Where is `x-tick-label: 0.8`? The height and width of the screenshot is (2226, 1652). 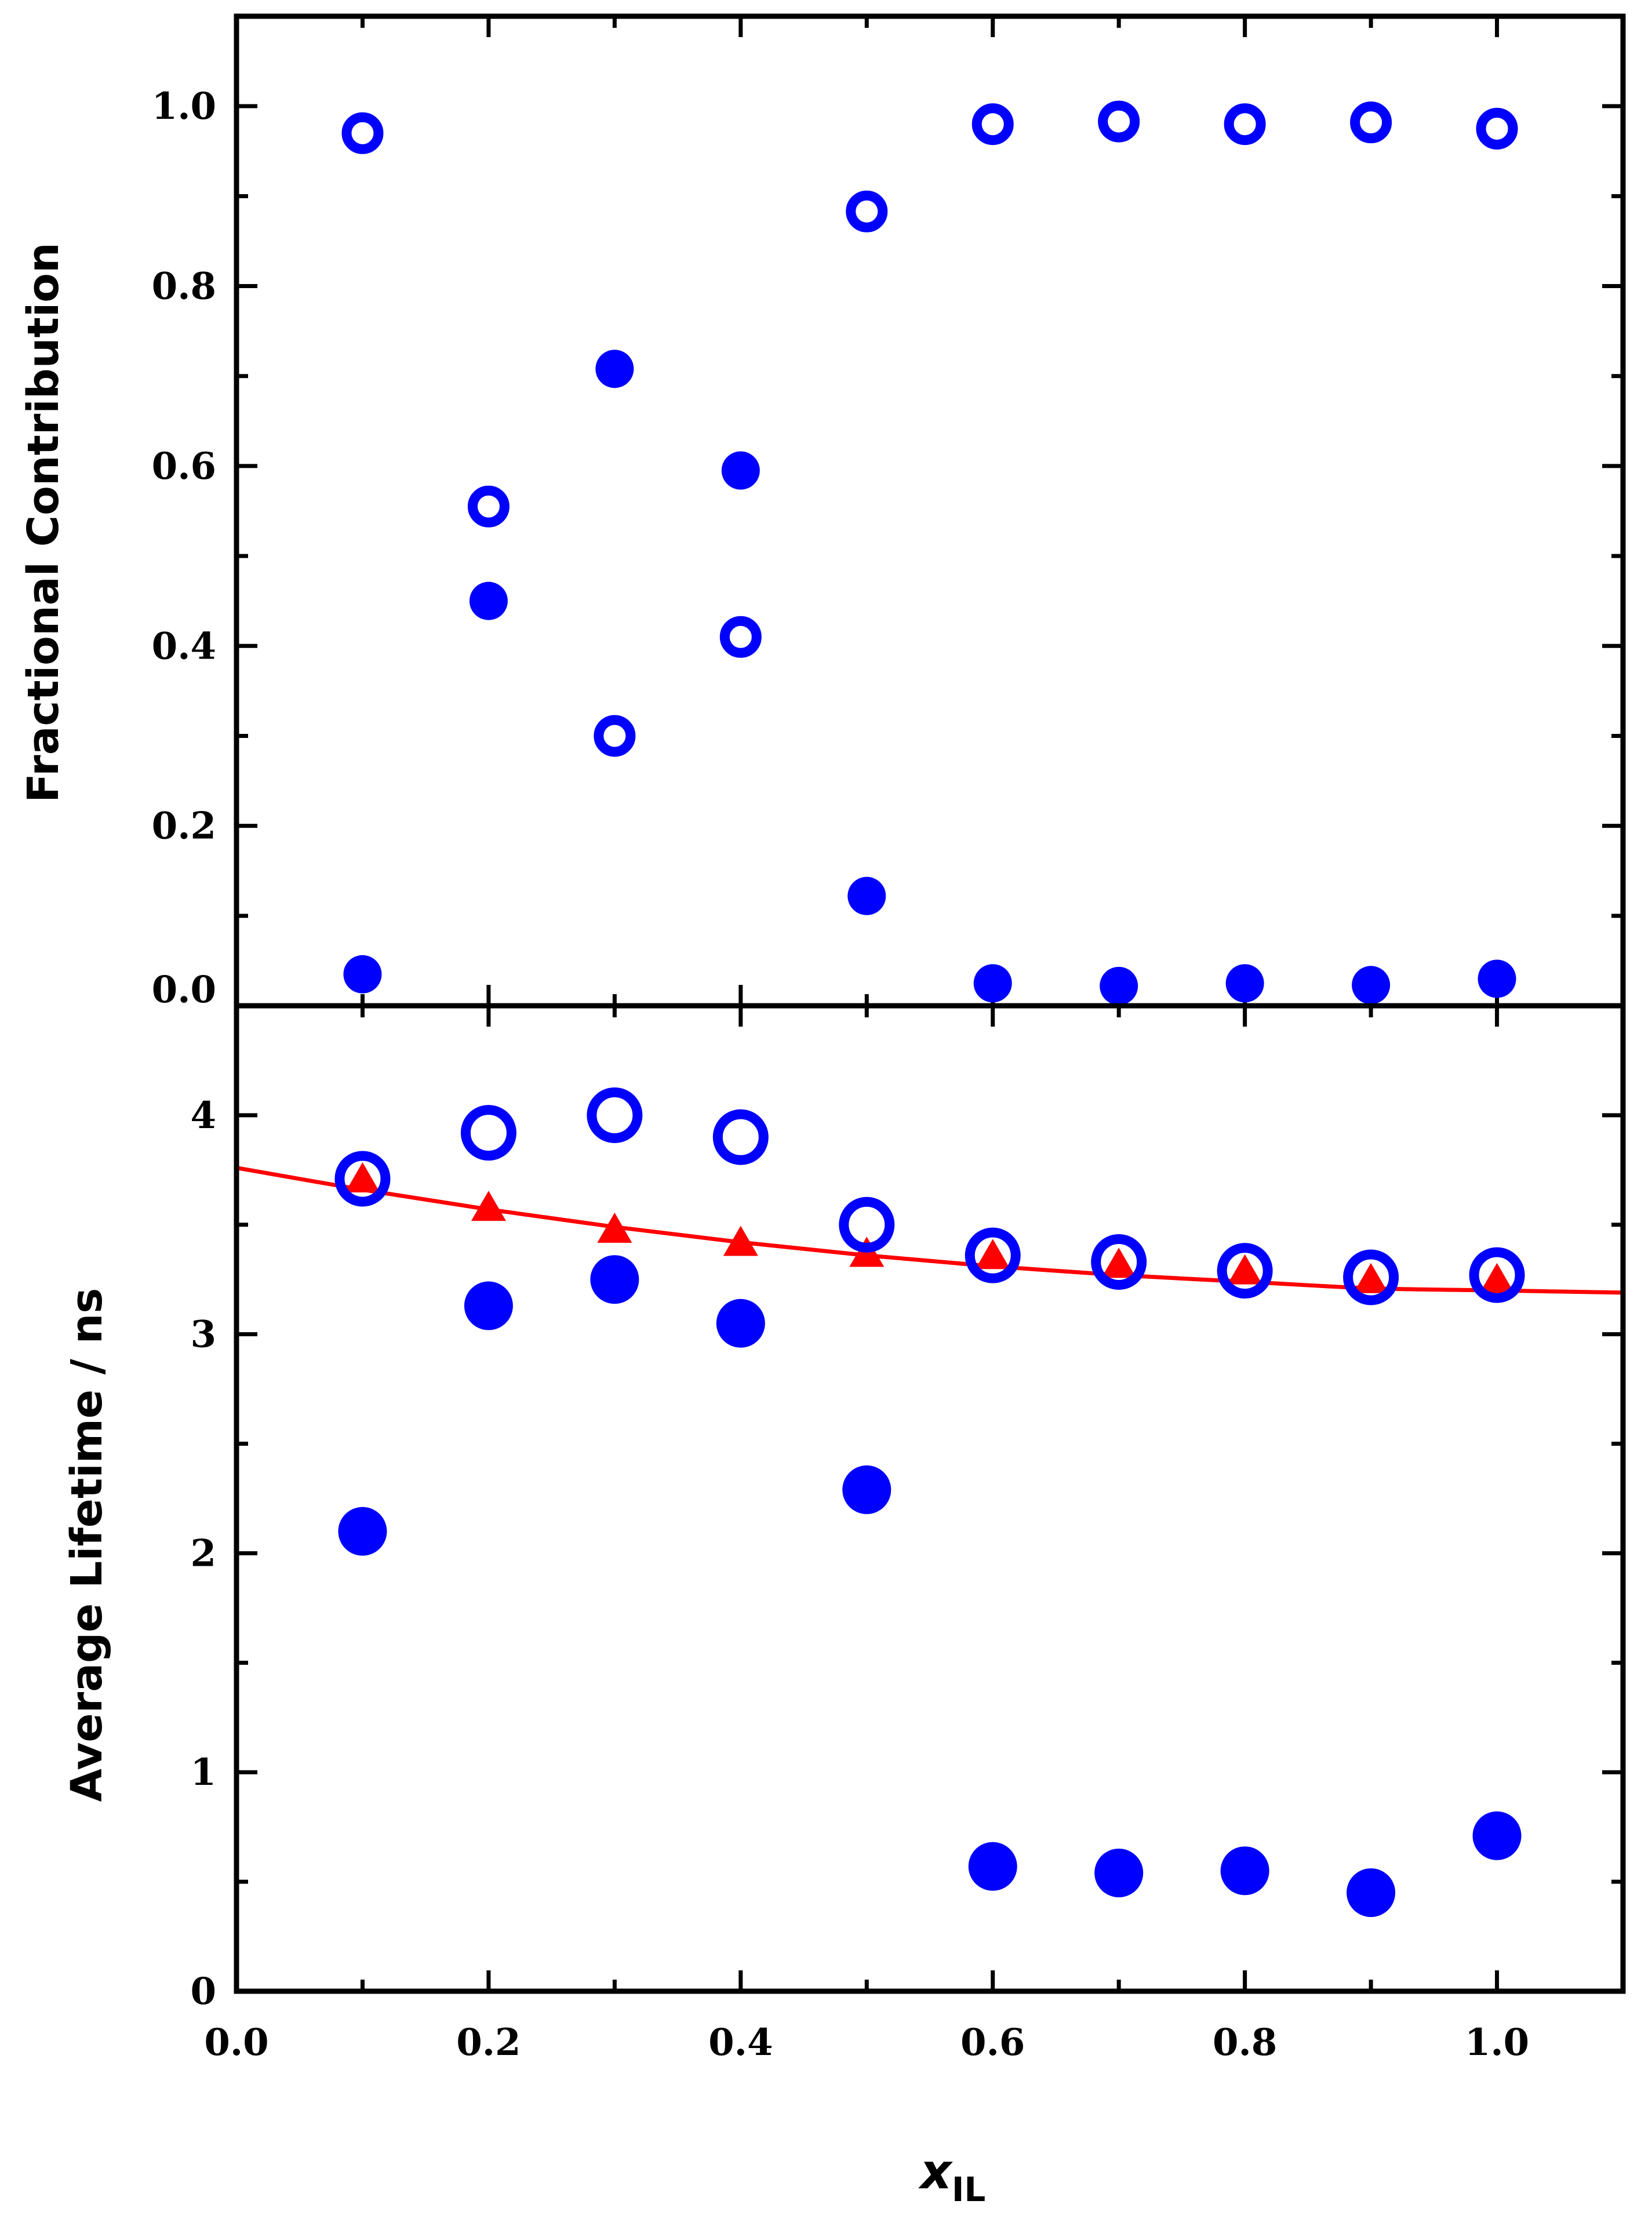 x-tick-label: 0.8 is located at coordinates (1245, 2043).